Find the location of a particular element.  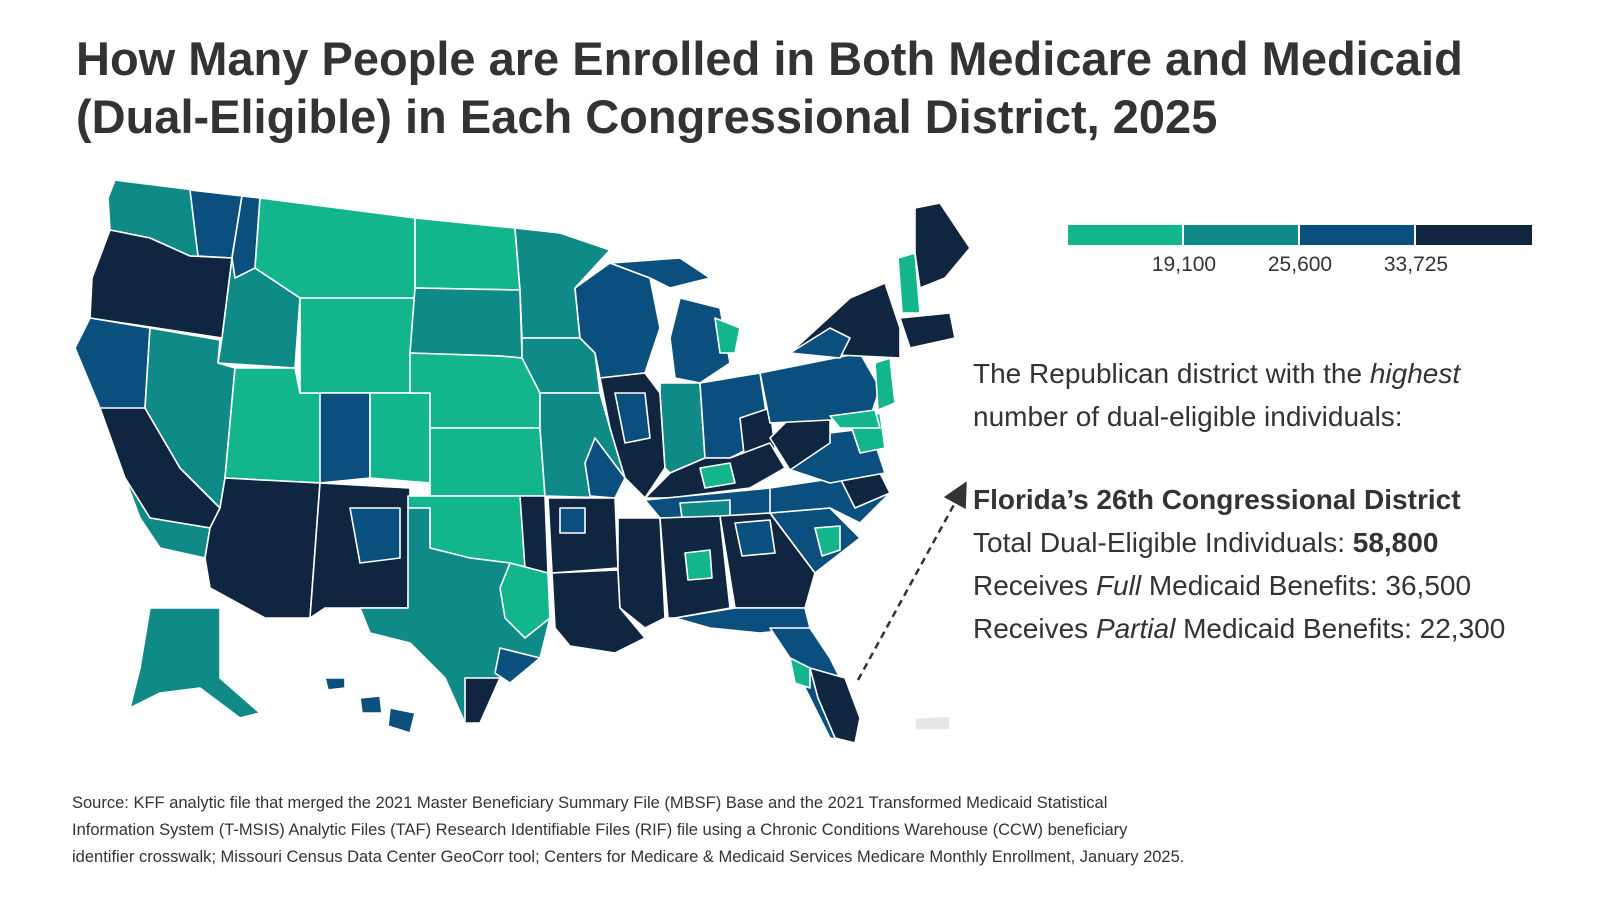

region-south-dakota is located at coordinates (466, 323).